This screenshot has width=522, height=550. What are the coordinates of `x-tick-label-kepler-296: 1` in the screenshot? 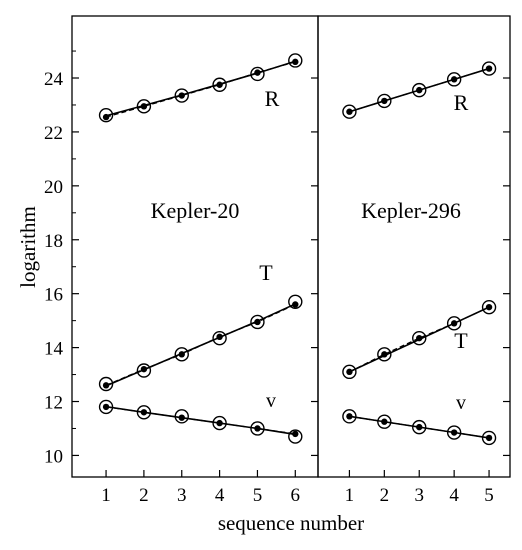 It's located at (350, 495).